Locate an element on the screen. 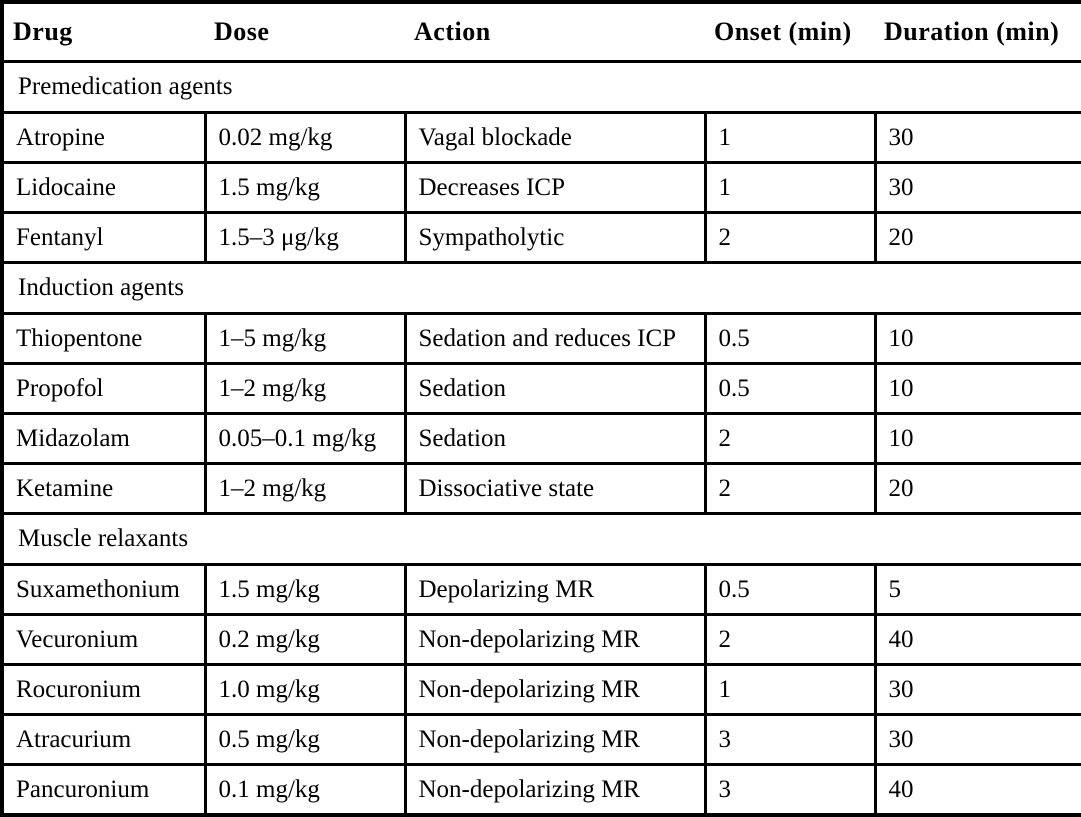 This screenshot has width=1081, height=817. table-row-lidocaine: Lidocaine 1.5 mg/kg Decreases ICP 1 30 is located at coordinates (540, 188).